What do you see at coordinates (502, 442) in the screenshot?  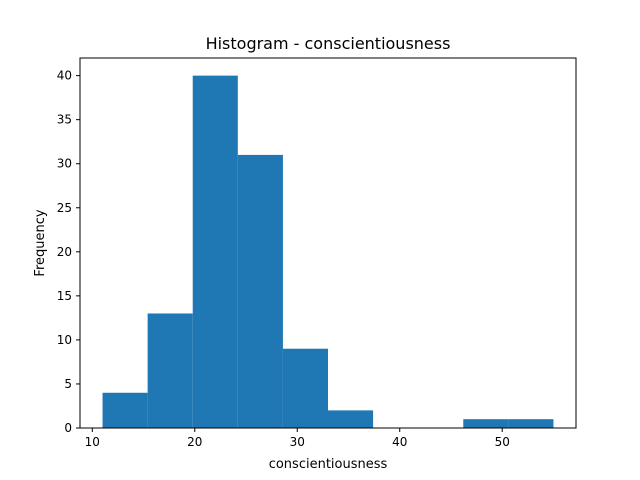 I see `x-tick-label: 50` at bounding box center [502, 442].